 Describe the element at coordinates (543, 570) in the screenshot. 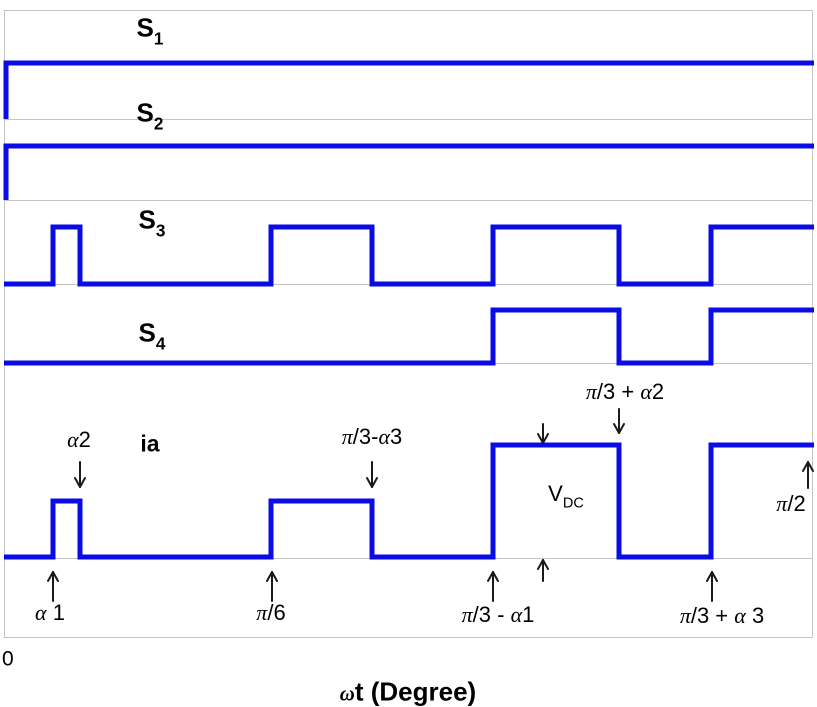

I see `vdc-bottom-arrow` at that location.